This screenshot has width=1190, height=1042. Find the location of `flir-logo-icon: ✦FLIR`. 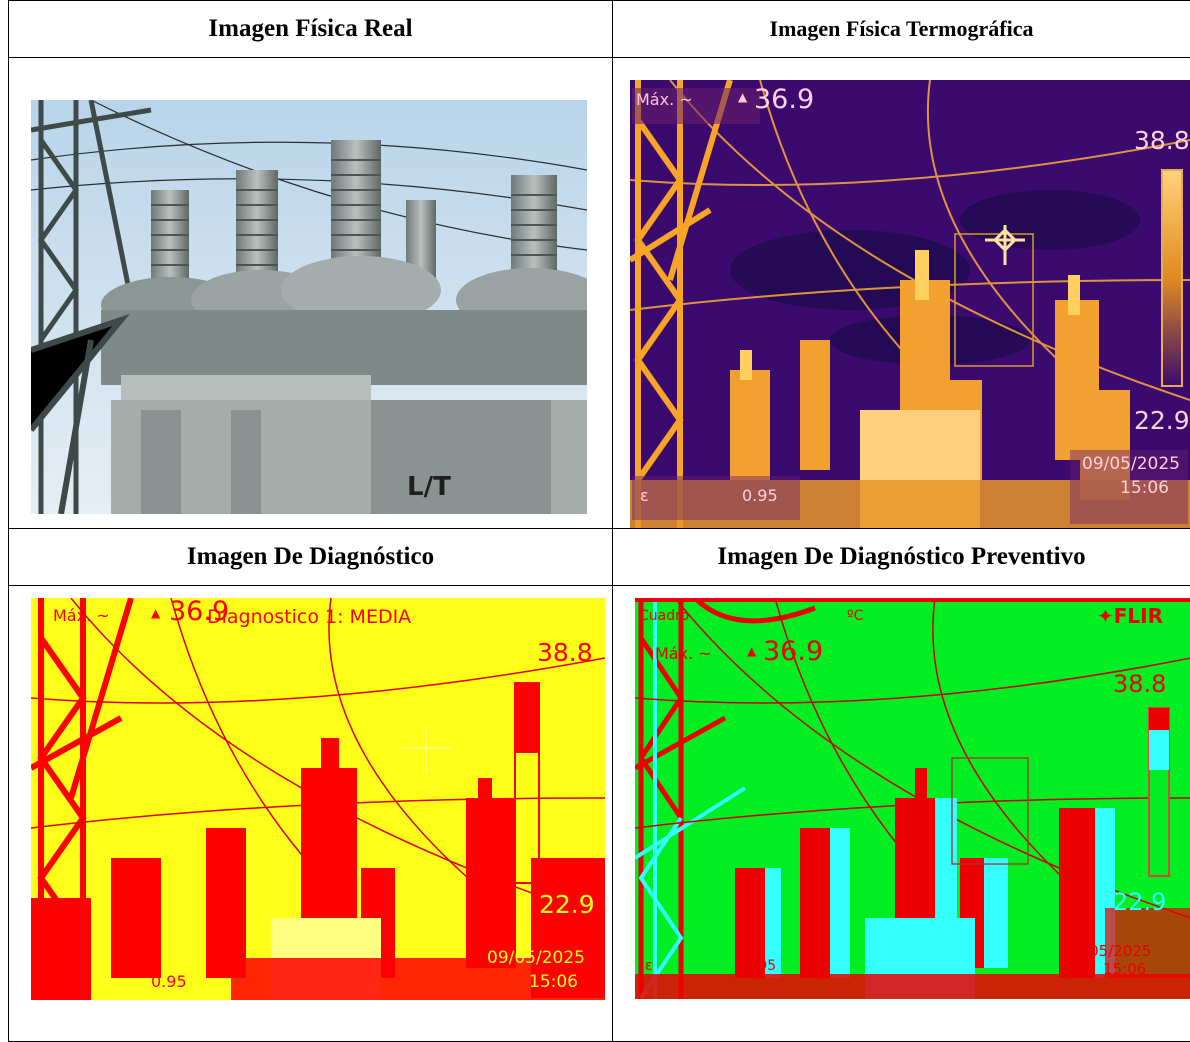

flir-logo-icon: ✦FLIR is located at coordinates (1130, 616).